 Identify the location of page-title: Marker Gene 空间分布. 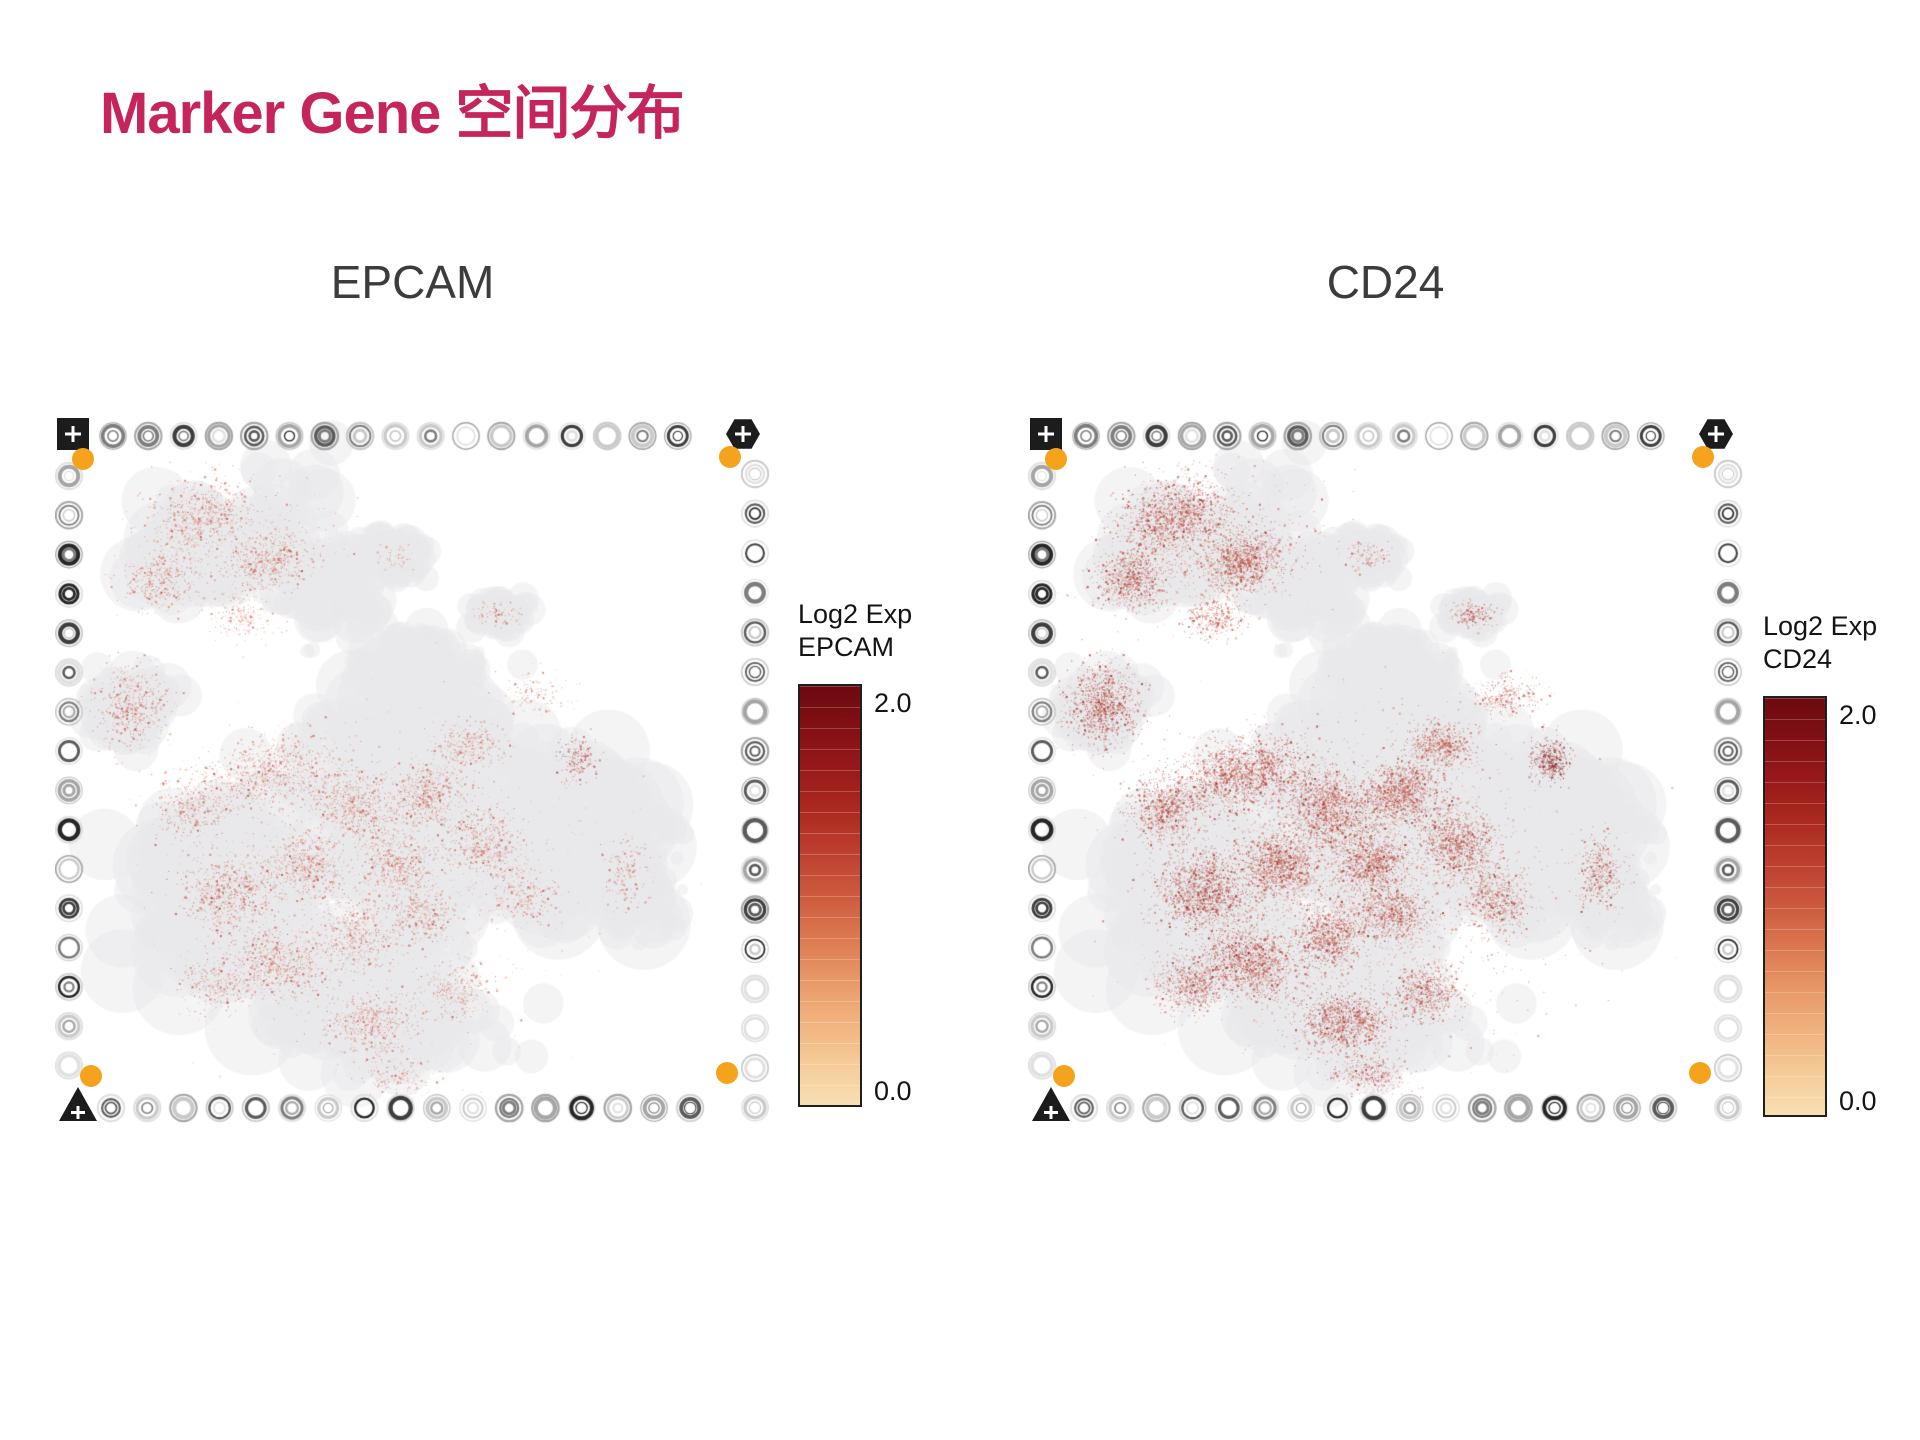
(392, 113).